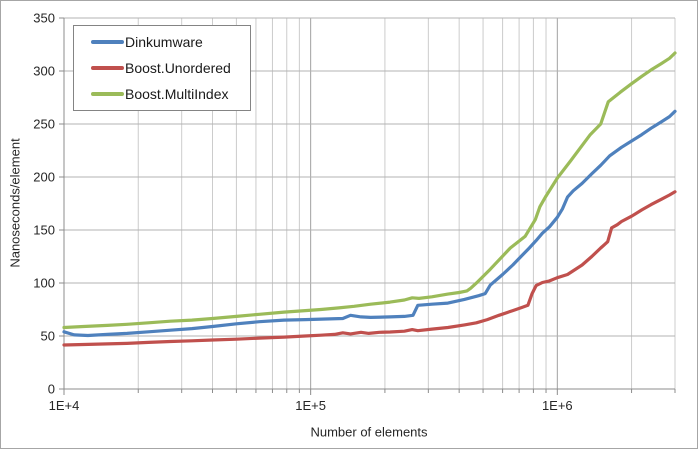 The width and height of the screenshot is (698, 449). I want to click on y-tick-label: 200, so click(44, 177).